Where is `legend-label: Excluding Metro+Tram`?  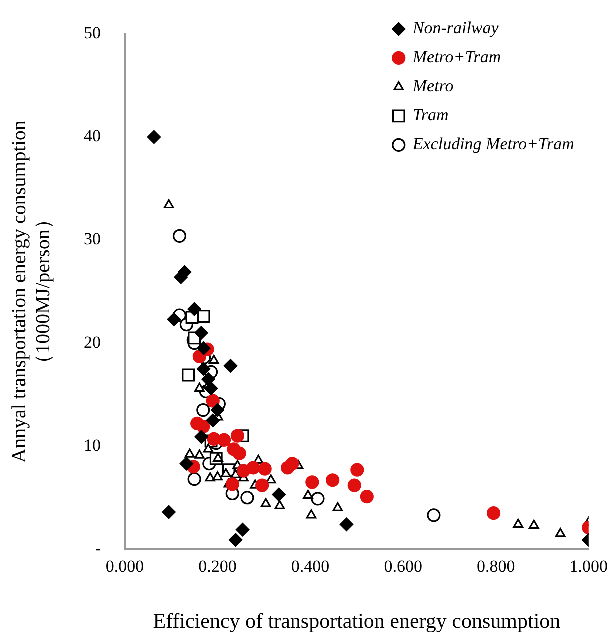
legend-label: Excluding Metro+Tram is located at coordinates (493, 144).